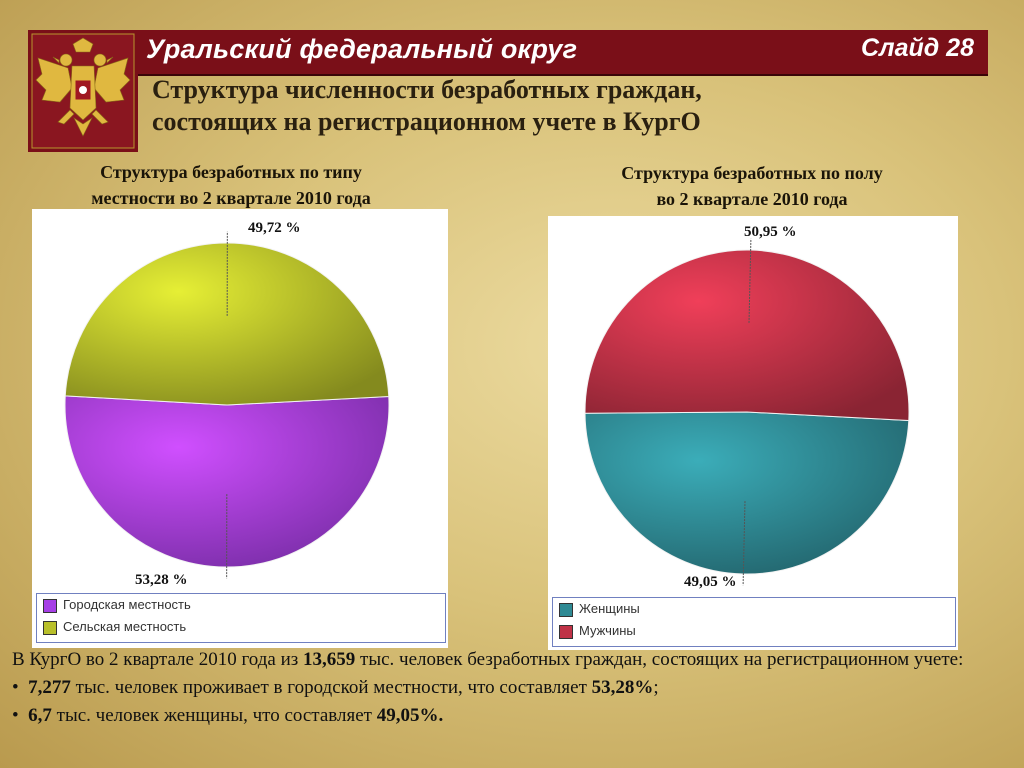  Describe the element at coordinates (158, 659) in the screenshot. I see `summary-intro-text: В КургО во 2 квартале 2010 года из` at that location.